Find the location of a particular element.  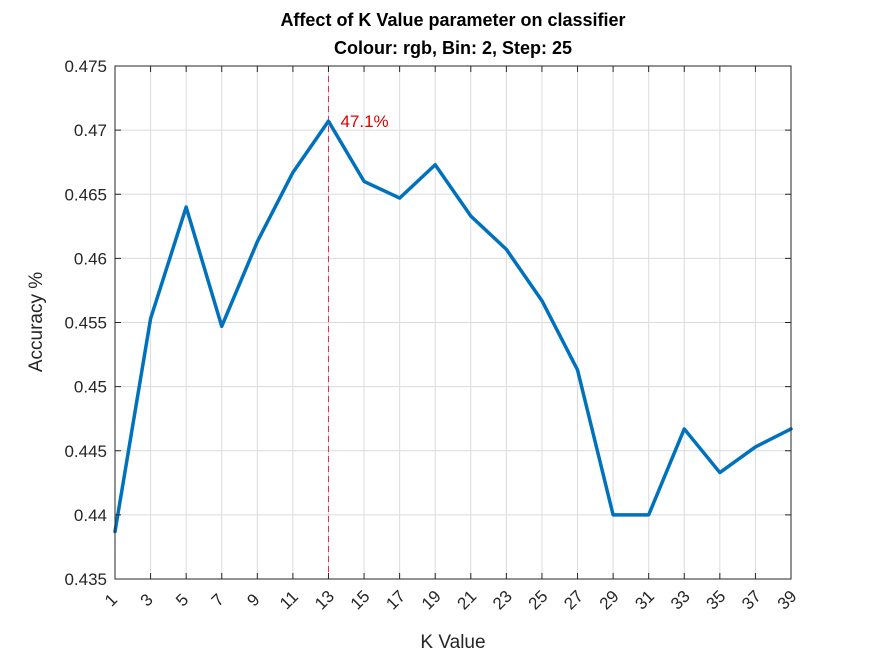

y-tick-label: 0.445 is located at coordinates (85, 451).